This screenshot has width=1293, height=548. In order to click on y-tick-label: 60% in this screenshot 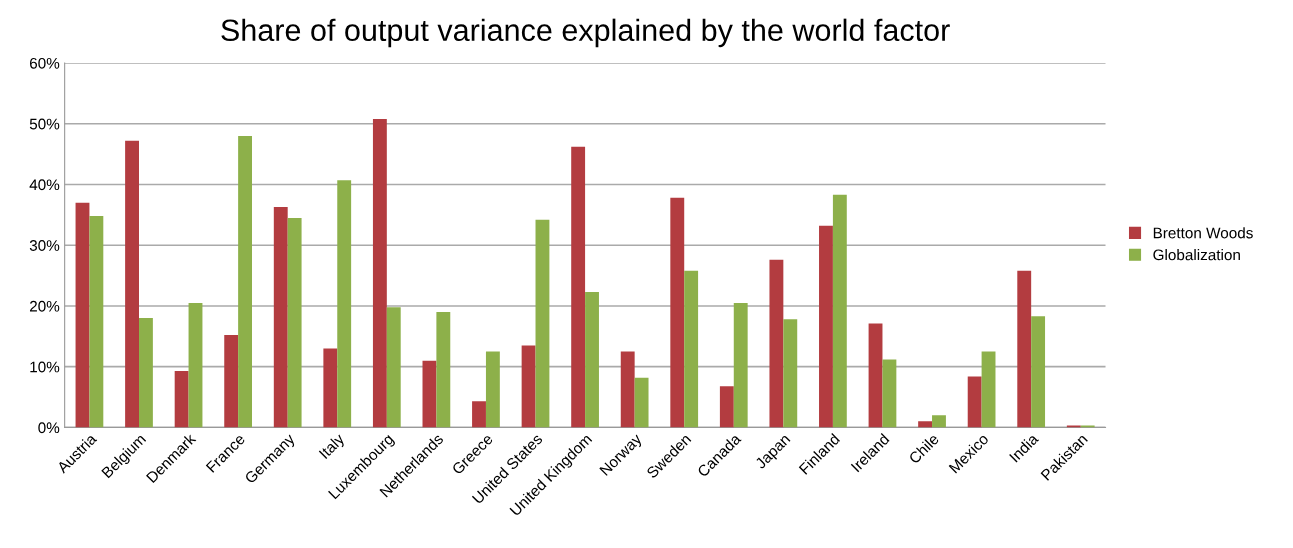, I will do `click(44, 63)`.